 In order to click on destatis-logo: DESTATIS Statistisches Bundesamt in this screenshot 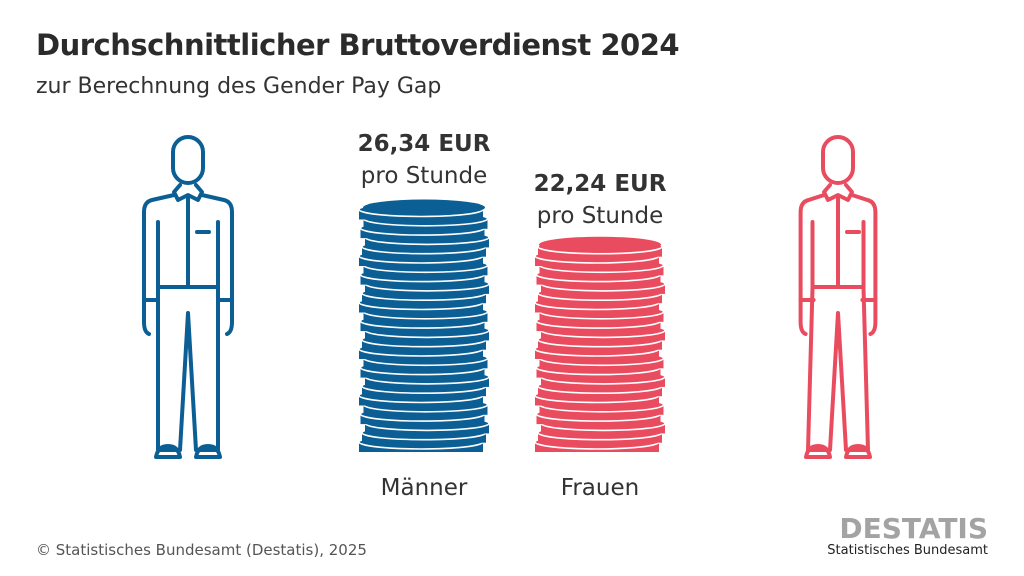, I will do `click(903, 535)`.